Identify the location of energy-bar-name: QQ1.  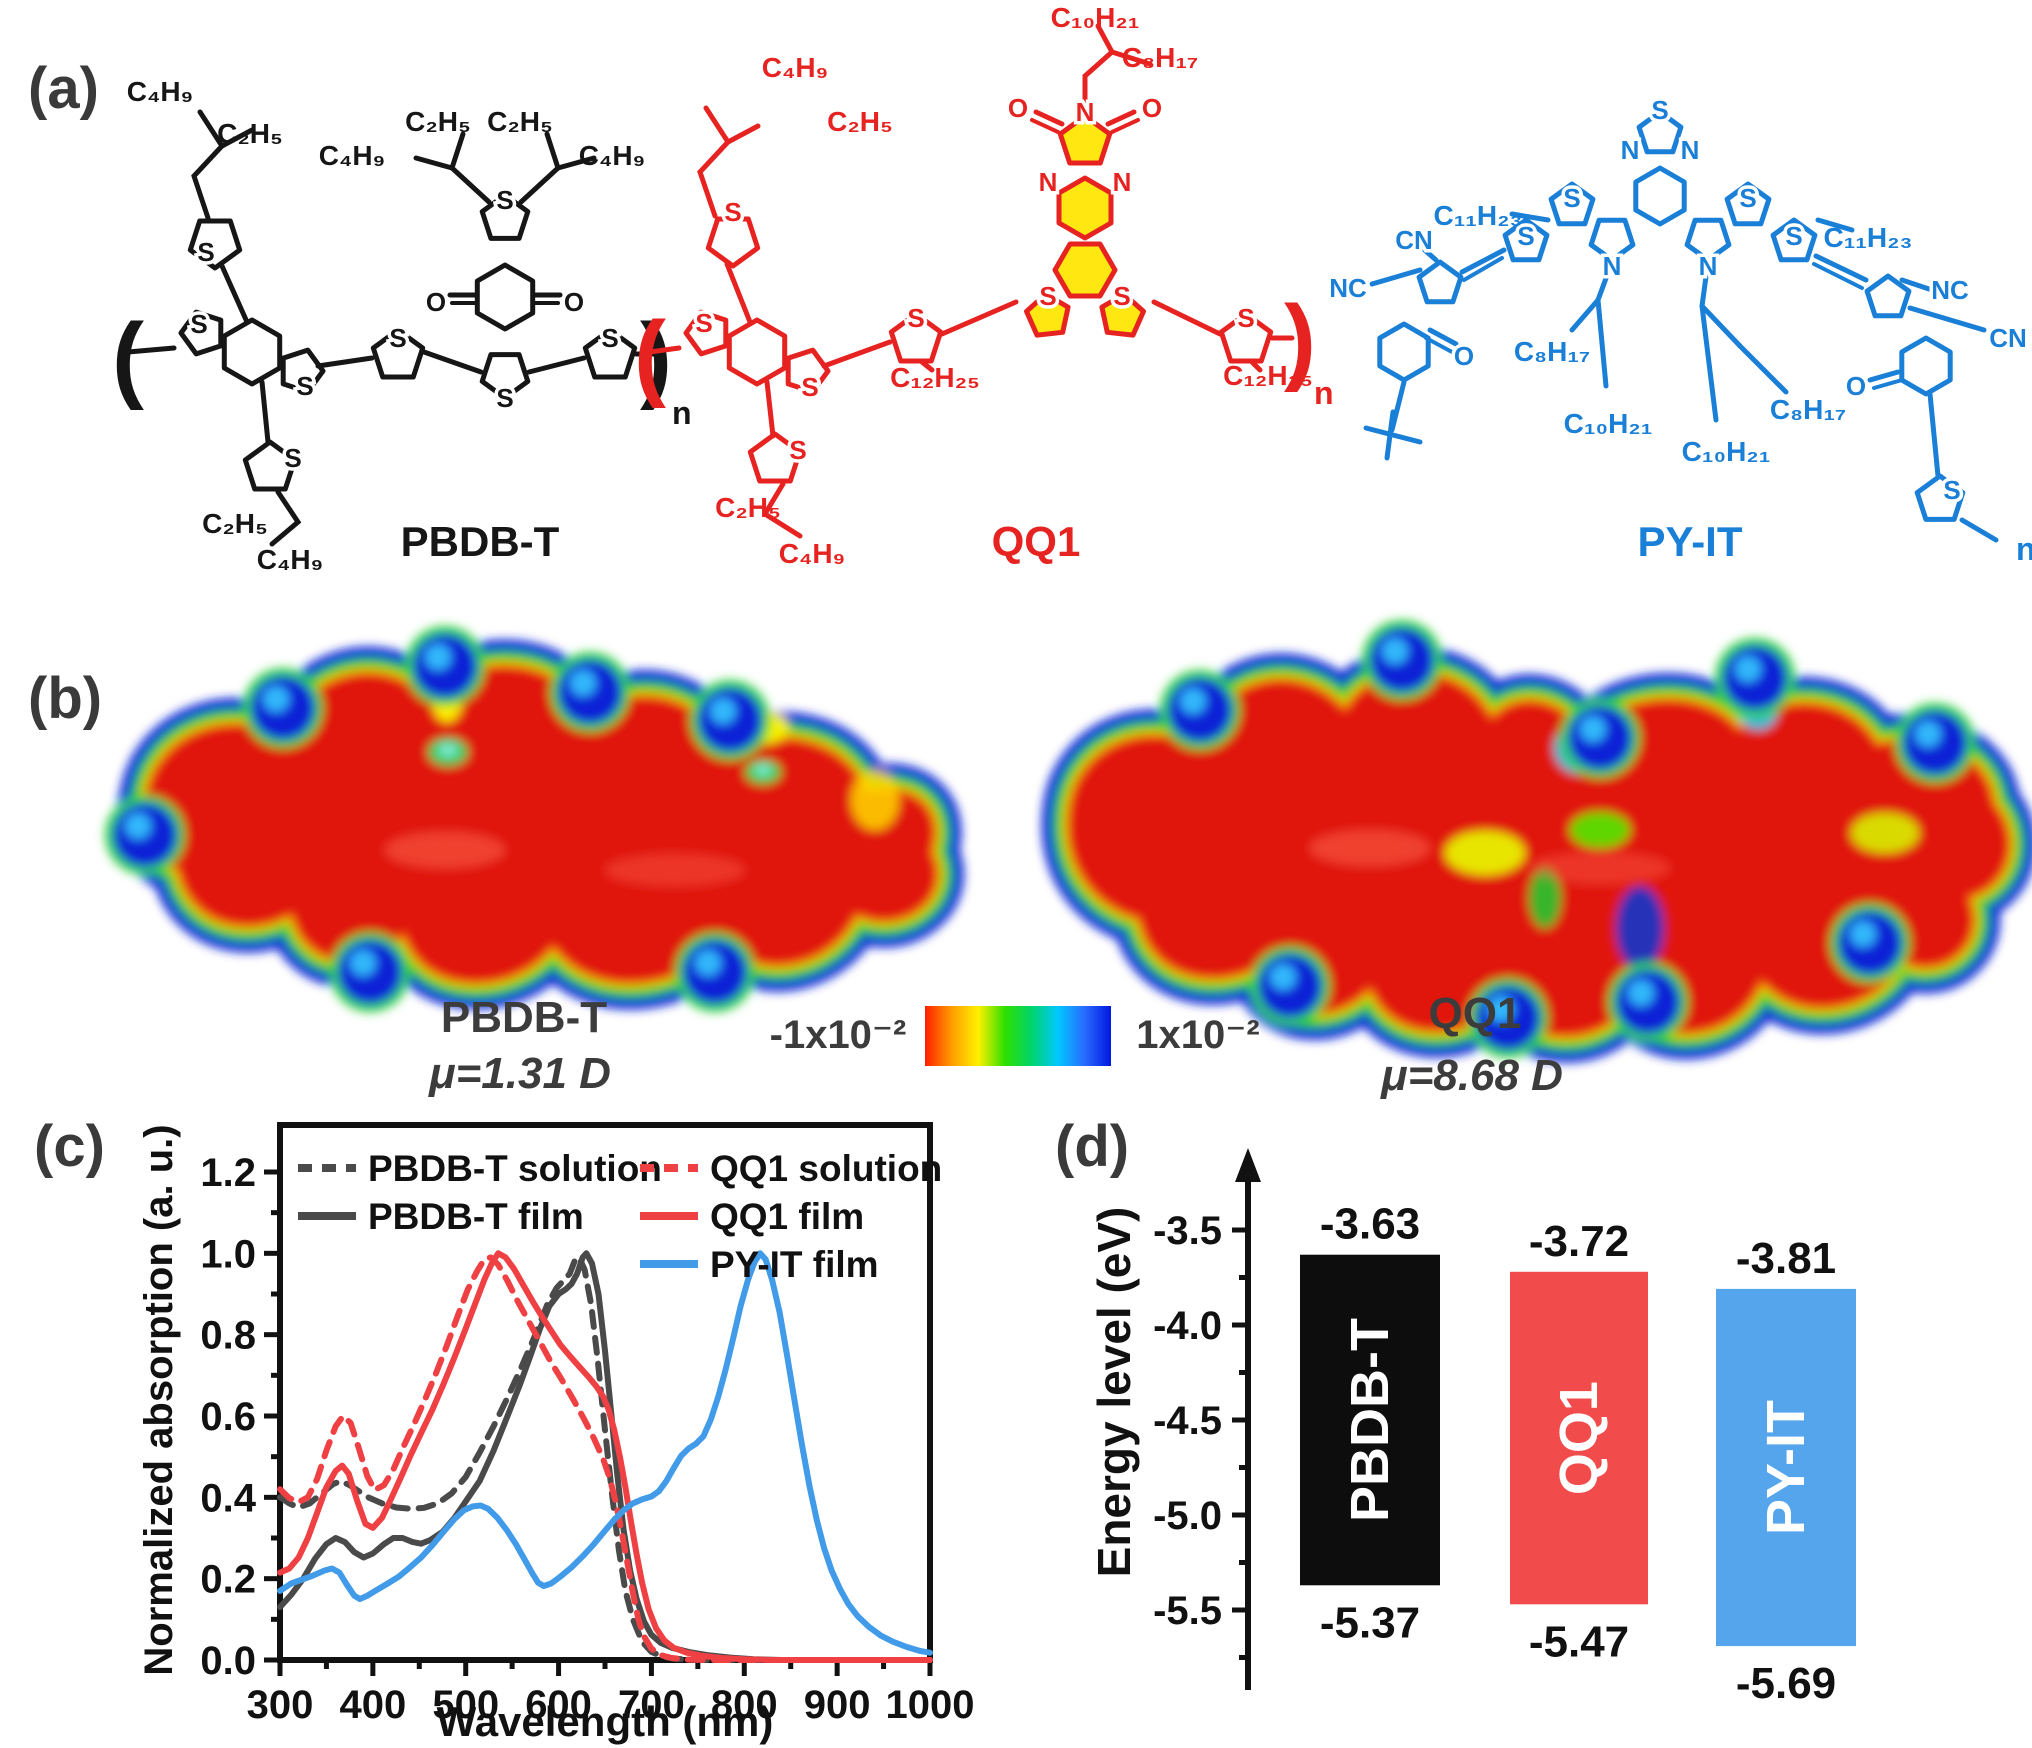
(1579, 1438).